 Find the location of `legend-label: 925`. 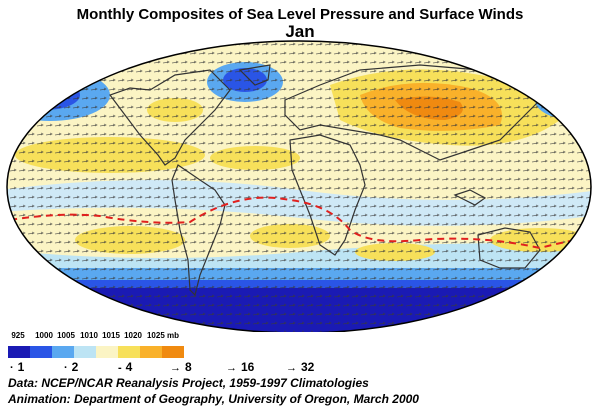

legend-label: 925 is located at coordinates (18, 335).